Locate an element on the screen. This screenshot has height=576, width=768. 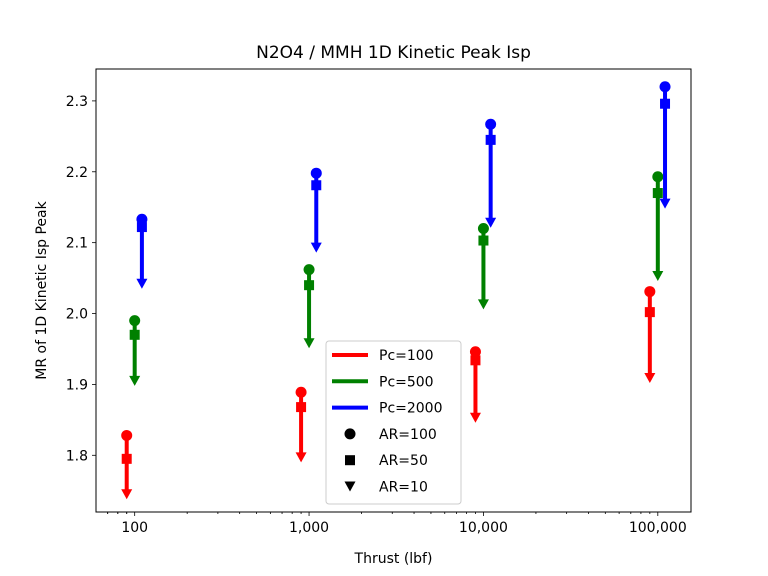
legend: Pc=100 Pc=500 Pc=2000 AR=100 AR=50 AR=10 is located at coordinates (393, 422).